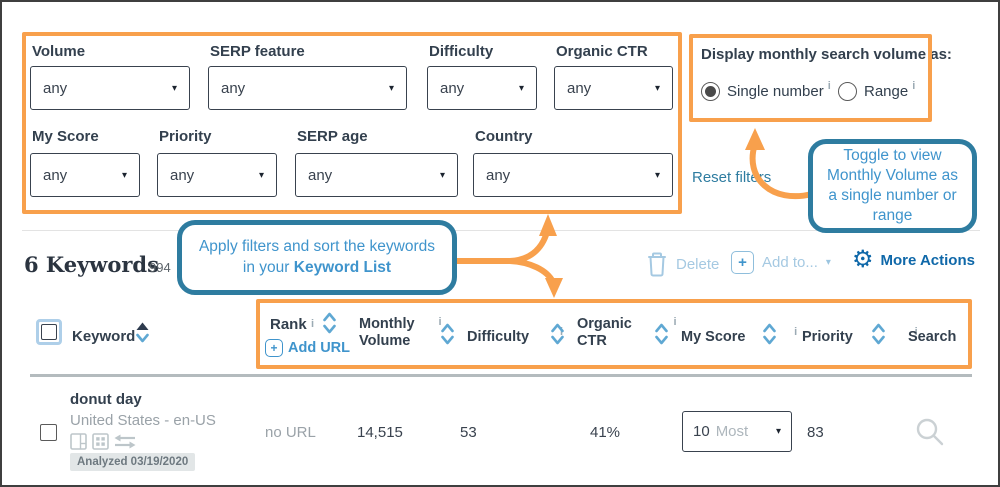 Image resolution: width=1000 pixels, height=487 pixels. I want to click on serp-feature-filter-value: any, so click(233, 88).